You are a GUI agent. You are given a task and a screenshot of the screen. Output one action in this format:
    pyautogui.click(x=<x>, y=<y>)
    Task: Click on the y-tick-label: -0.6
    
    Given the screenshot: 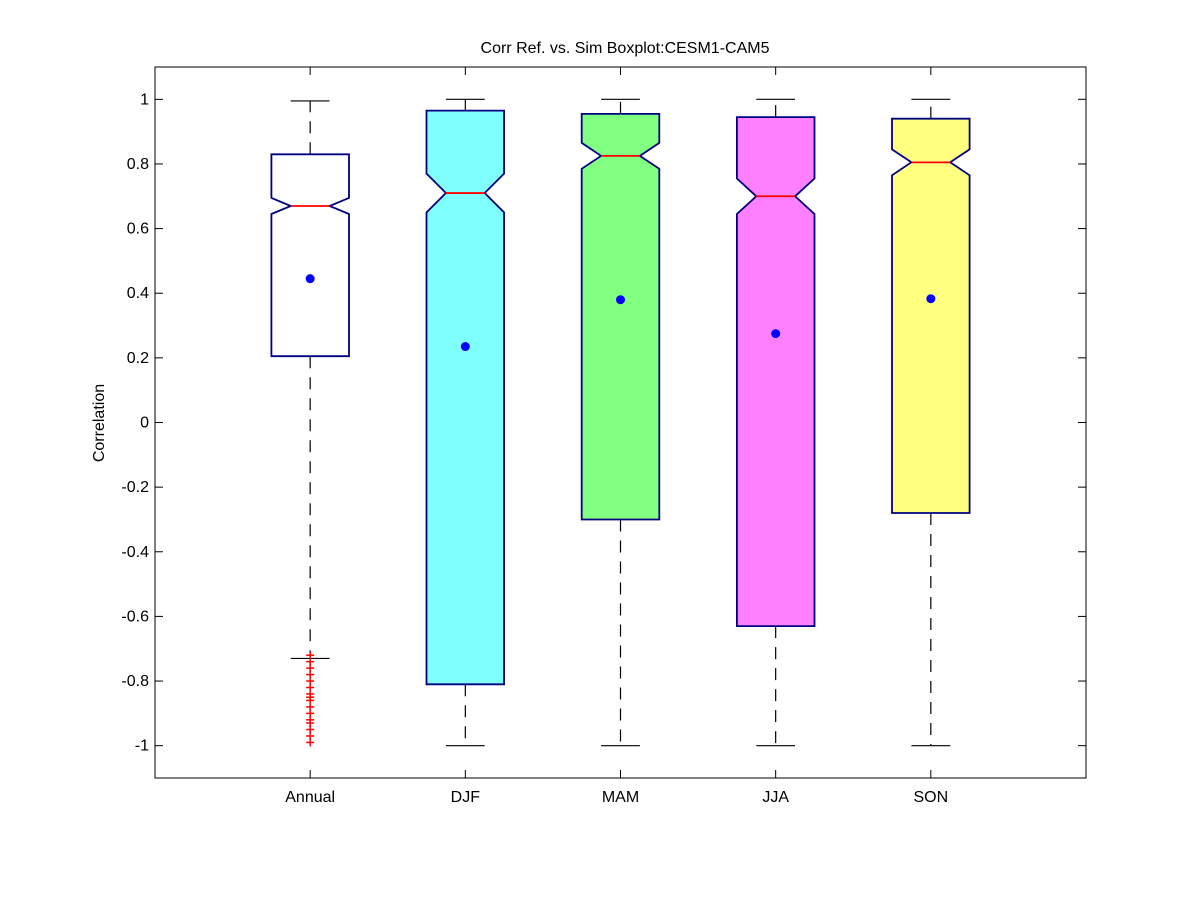 What is the action you would take?
    pyautogui.click(x=135, y=616)
    